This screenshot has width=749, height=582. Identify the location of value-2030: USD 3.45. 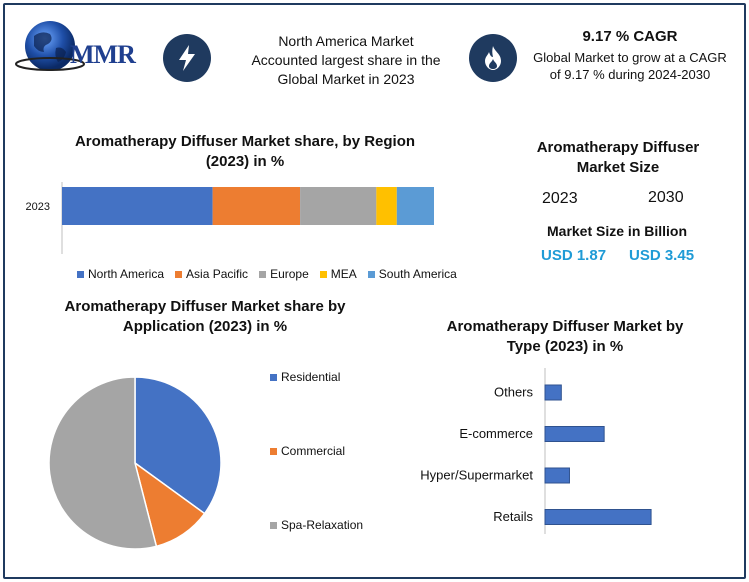
(662, 255).